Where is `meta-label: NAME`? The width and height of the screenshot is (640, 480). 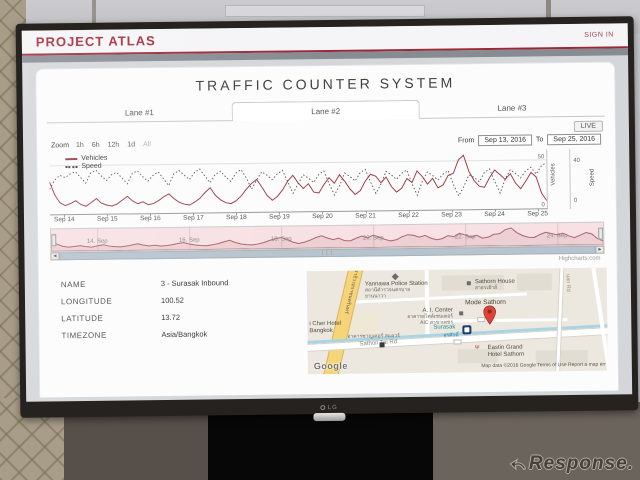 meta-label: NAME is located at coordinates (73, 284).